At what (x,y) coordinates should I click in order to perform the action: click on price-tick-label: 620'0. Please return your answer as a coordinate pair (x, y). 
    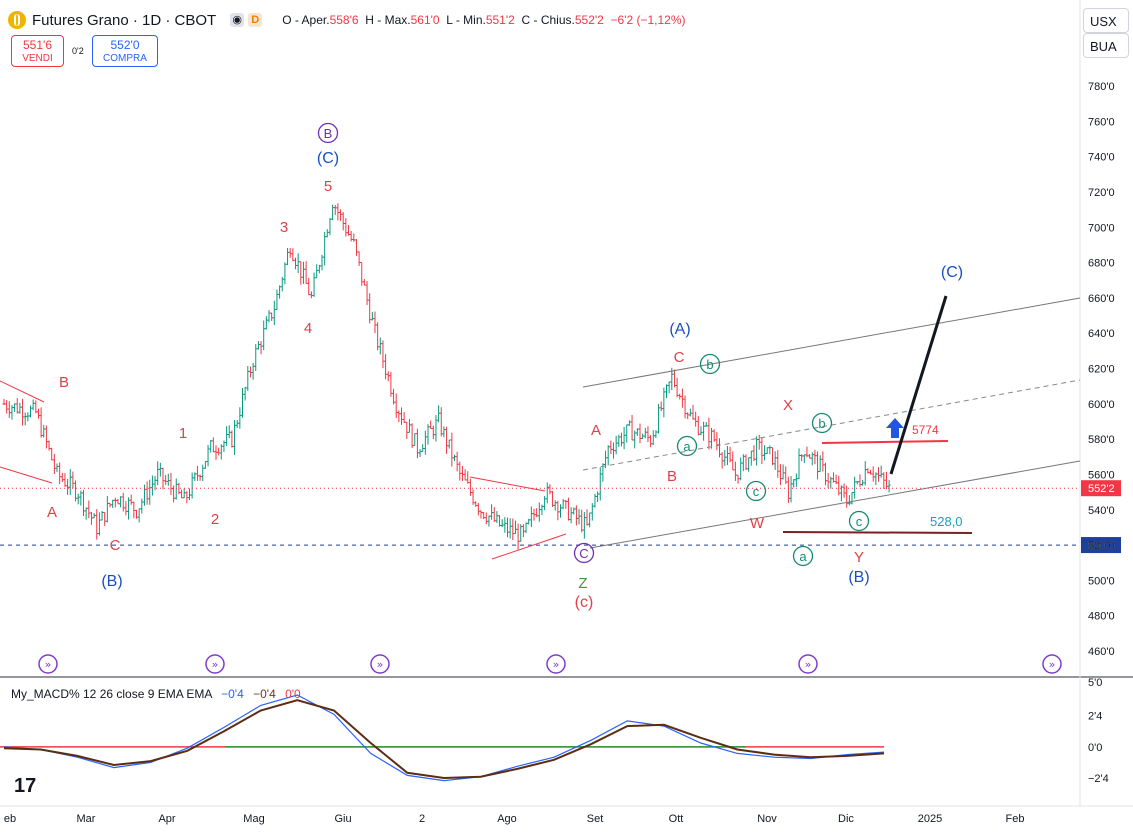
    Looking at the image, I should click on (1101, 370).